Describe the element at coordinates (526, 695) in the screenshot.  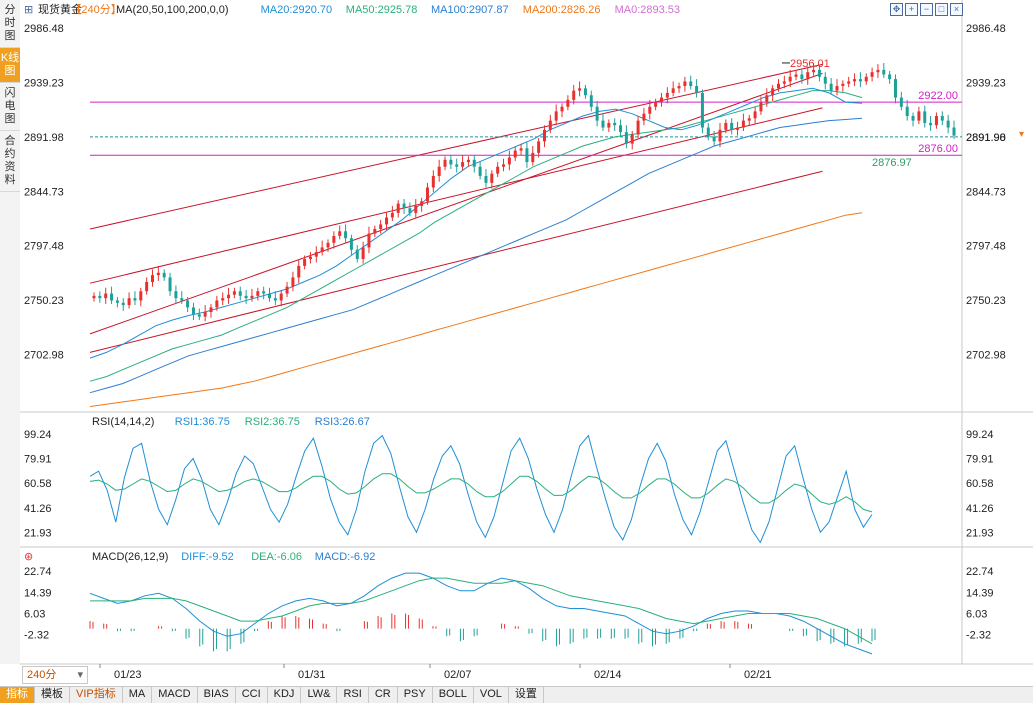
I see `indicator-tab-: 设置` at that location.